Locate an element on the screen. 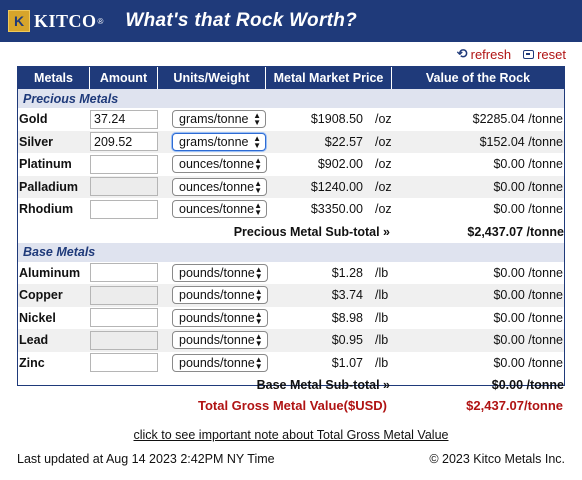 Image resolution: width=582 pixels, height=480 pixels. metal-name: Aluminum is located at coordinates (50, 272).